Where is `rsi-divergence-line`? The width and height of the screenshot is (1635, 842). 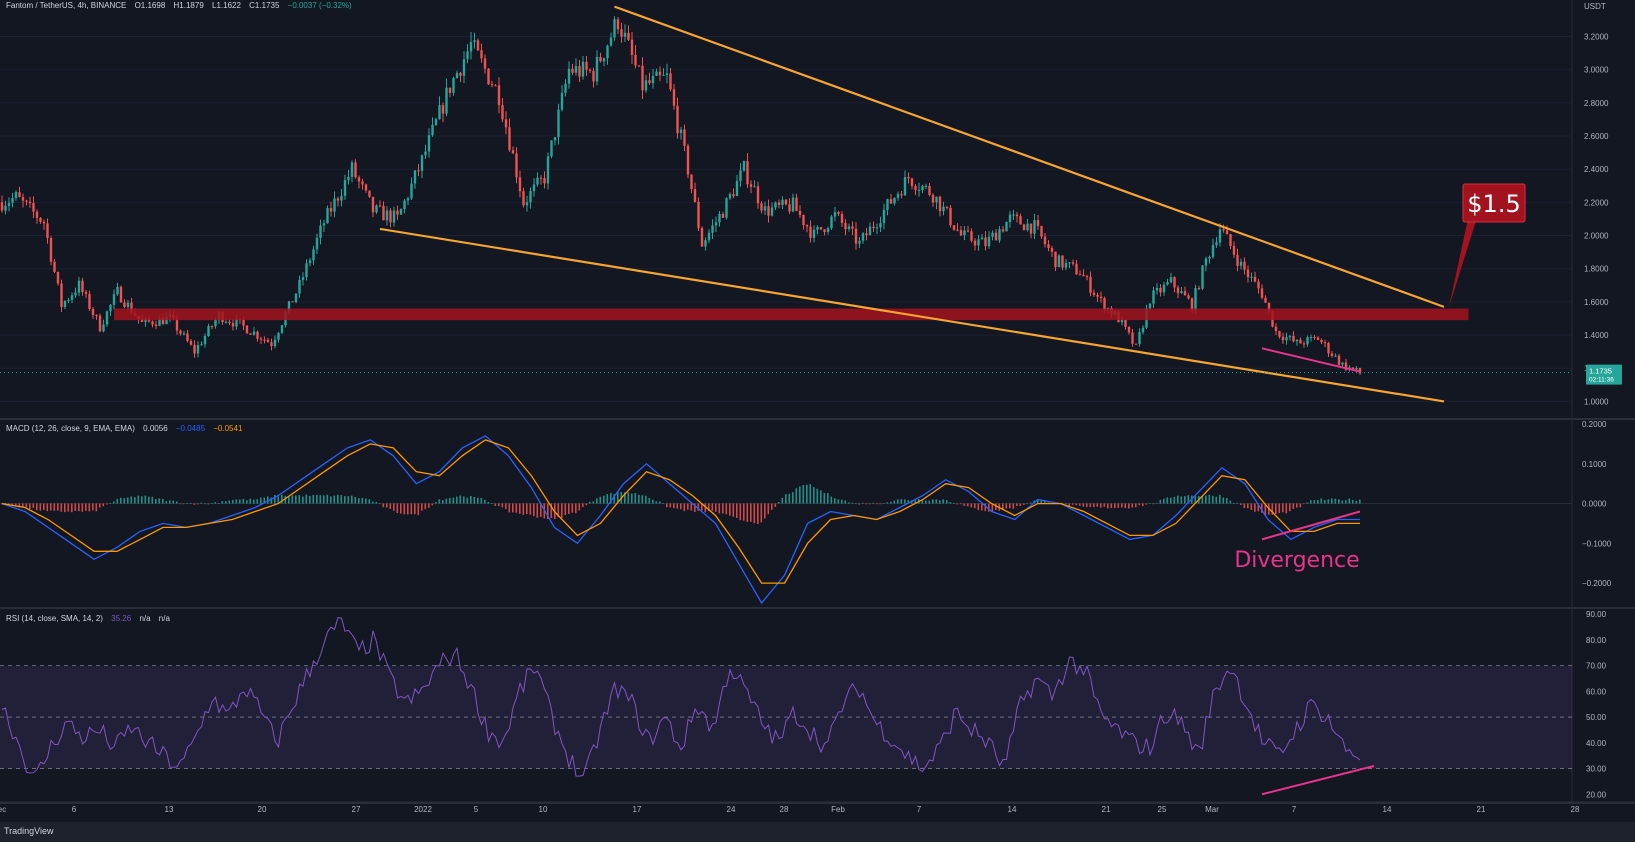
rsi-divergence-line is located at coordinates (1318, 780).